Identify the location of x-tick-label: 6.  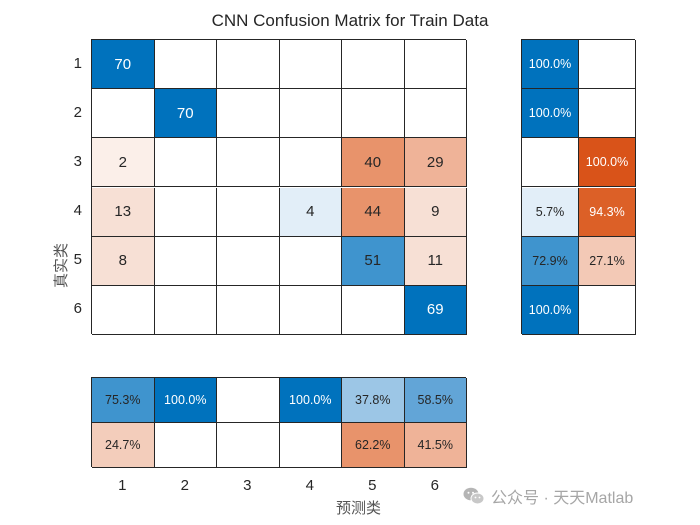
(434, 485).